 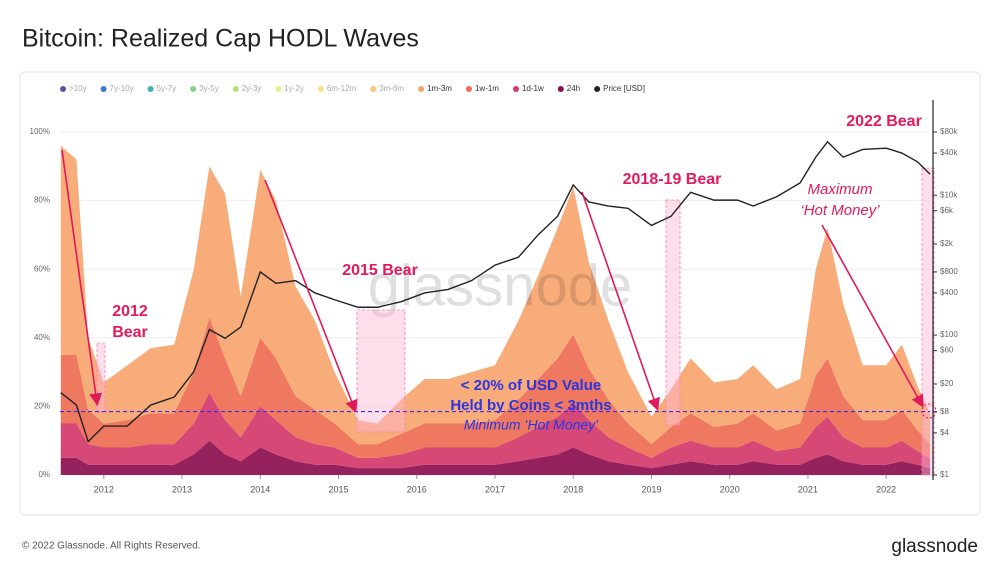 I want to click on annotation: Held by Coins < 3mths, so click(x=530, y=405).